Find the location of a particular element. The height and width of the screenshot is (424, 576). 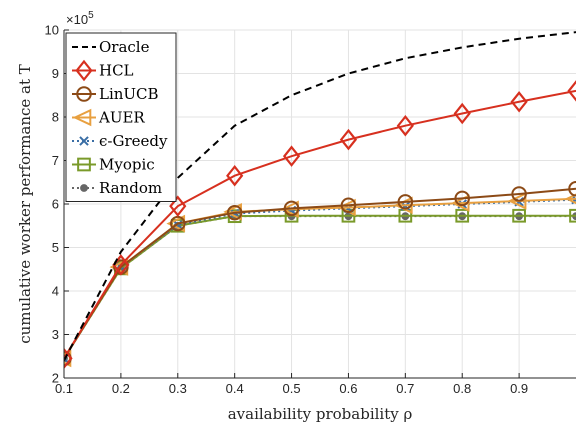

legend-label: Myopic is located at coordinates (127, 165).